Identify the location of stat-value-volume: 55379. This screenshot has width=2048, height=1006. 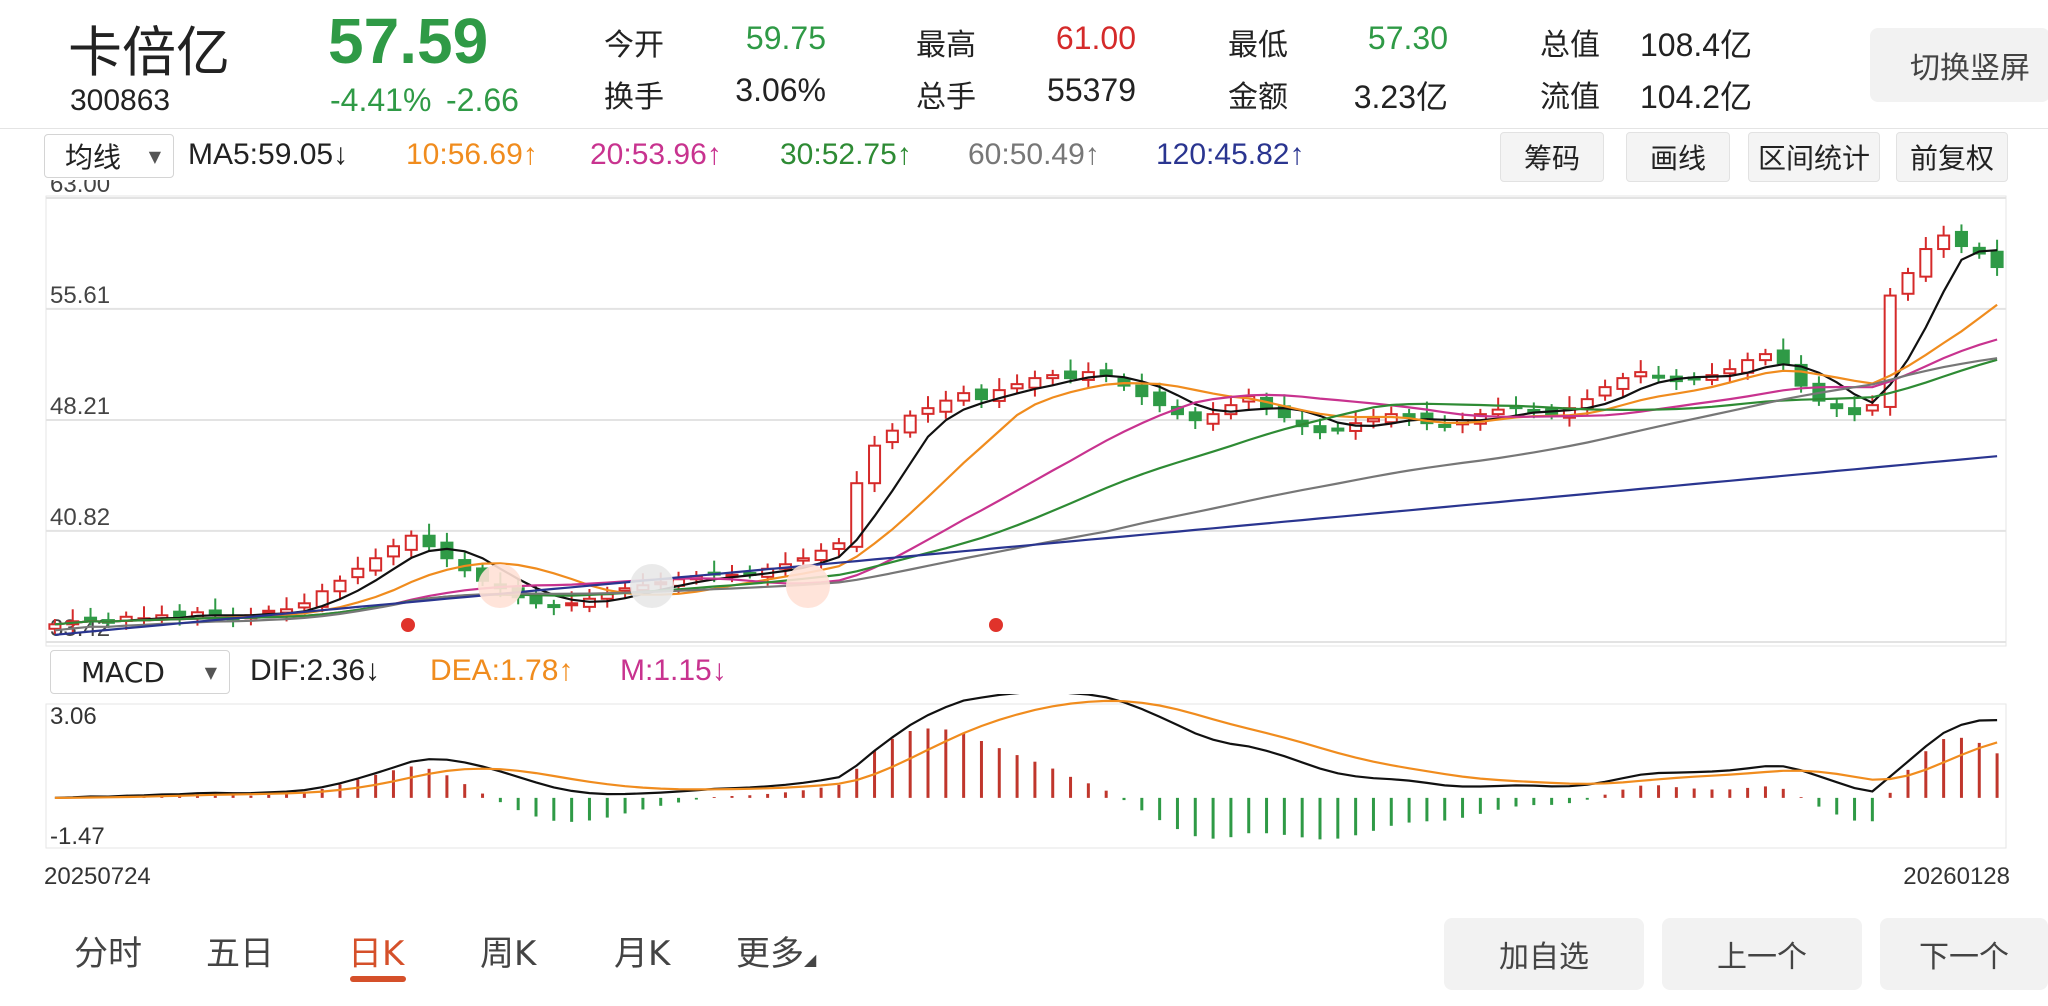
(1091, 90).